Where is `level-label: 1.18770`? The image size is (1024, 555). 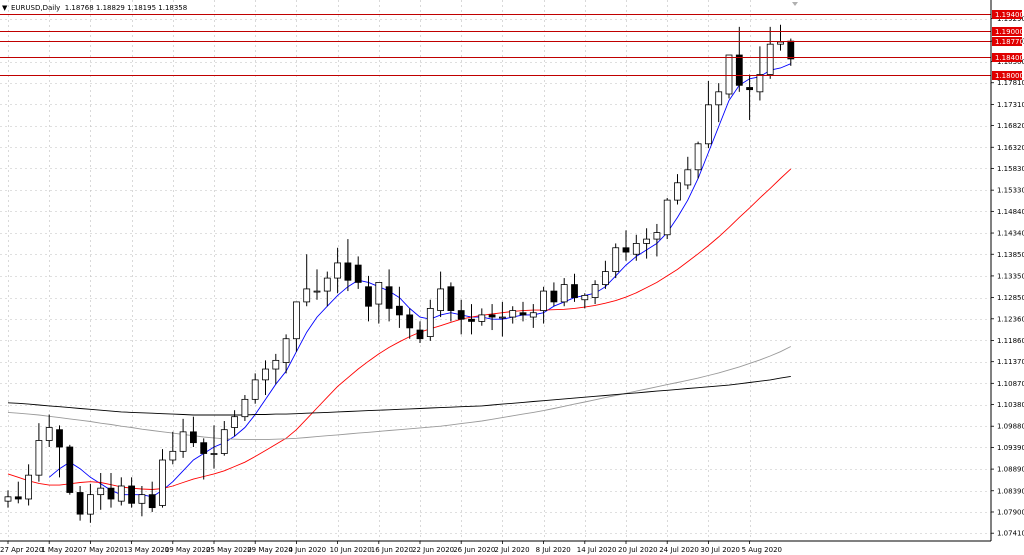
level-label: 1.18770 is located at coordinates (1009, 42).